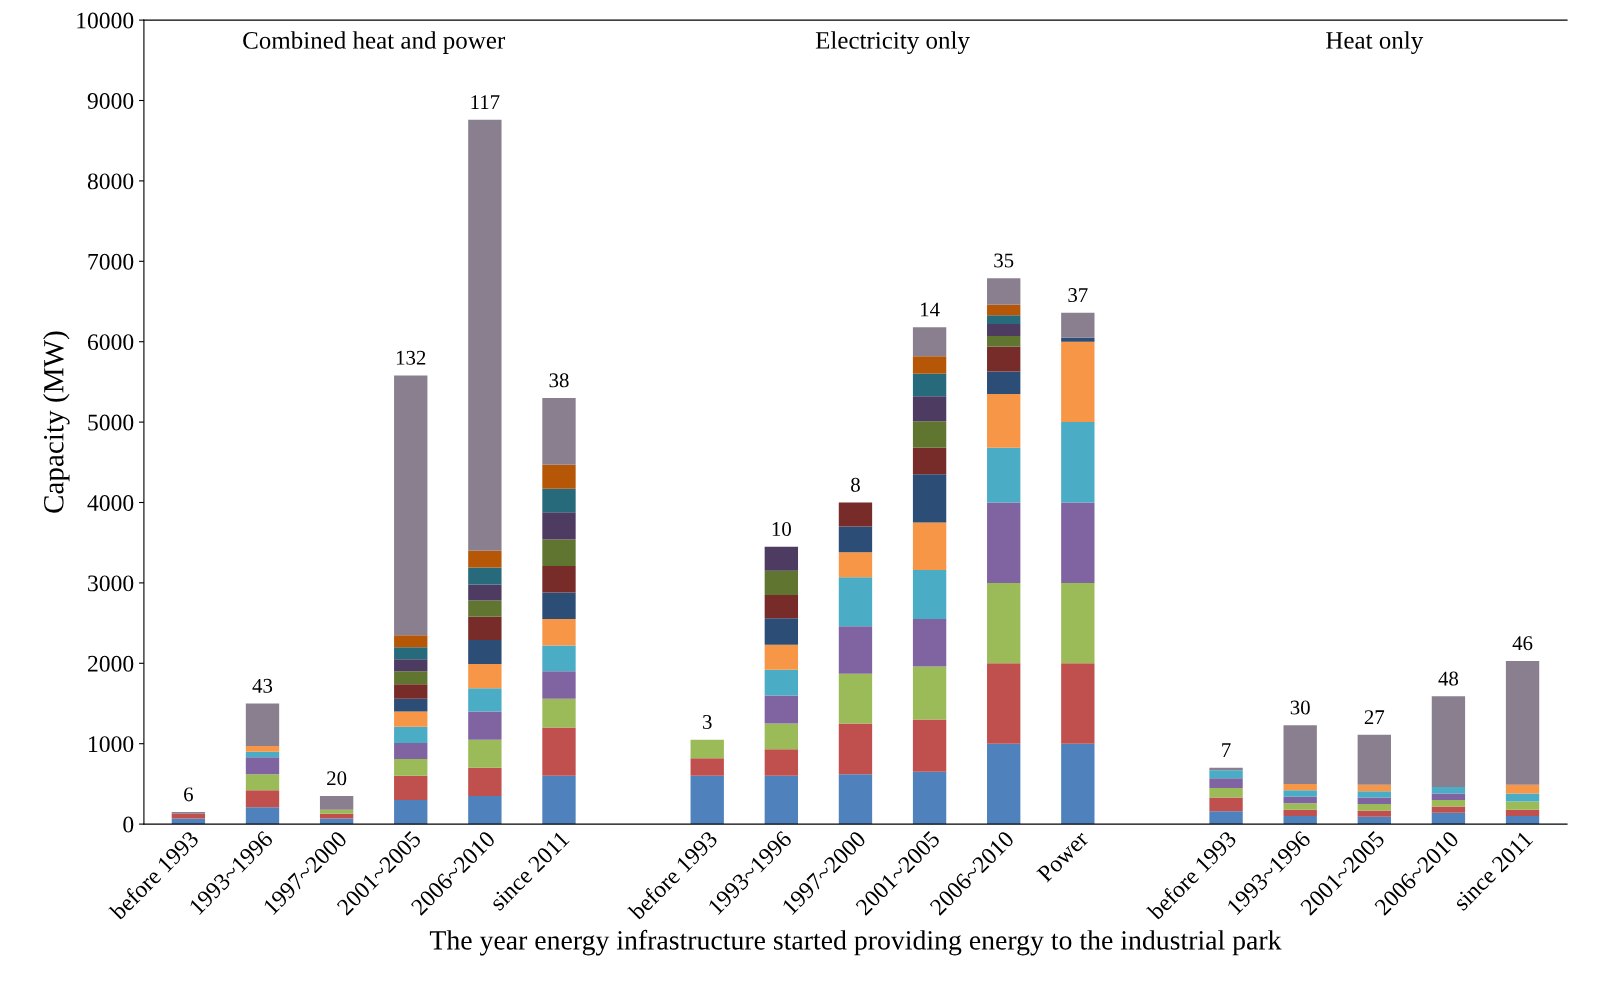 The image size is (1599, 1005). Describe the element at coordinates (855, 484) in the screenshot. I see `annotation: 8` at that location.